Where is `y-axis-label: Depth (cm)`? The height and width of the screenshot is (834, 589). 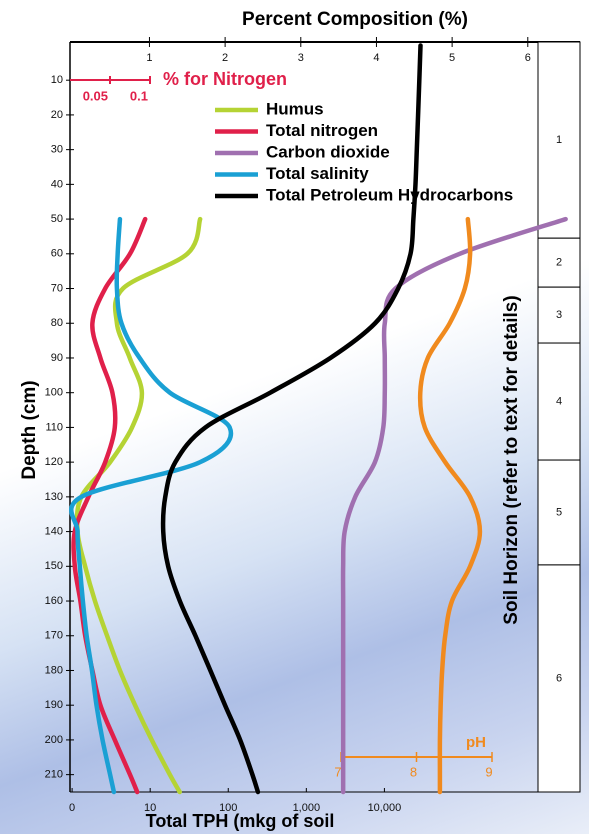
y-axis-label: Depth (cm) is located at coordinates (29, 429).